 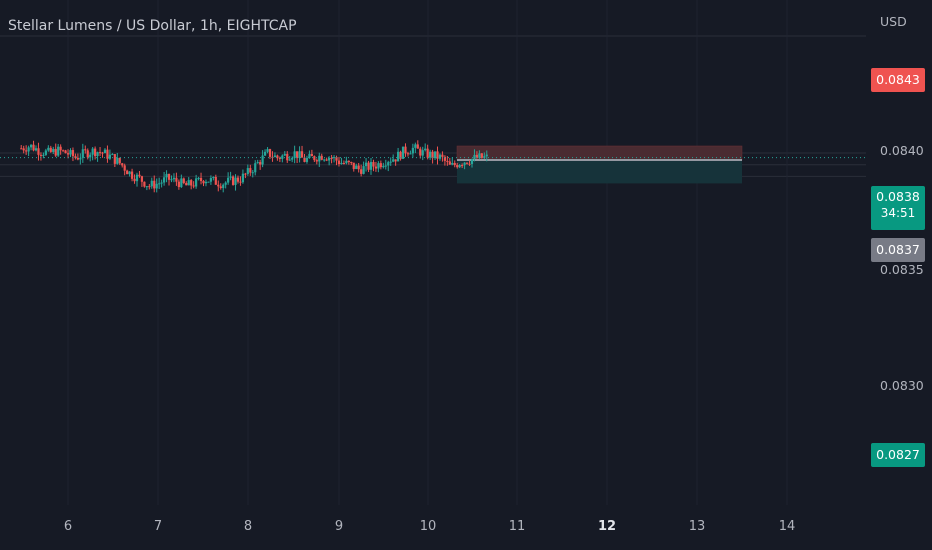 I want to click on stop-loss-zone, so click(x=599, y=153).